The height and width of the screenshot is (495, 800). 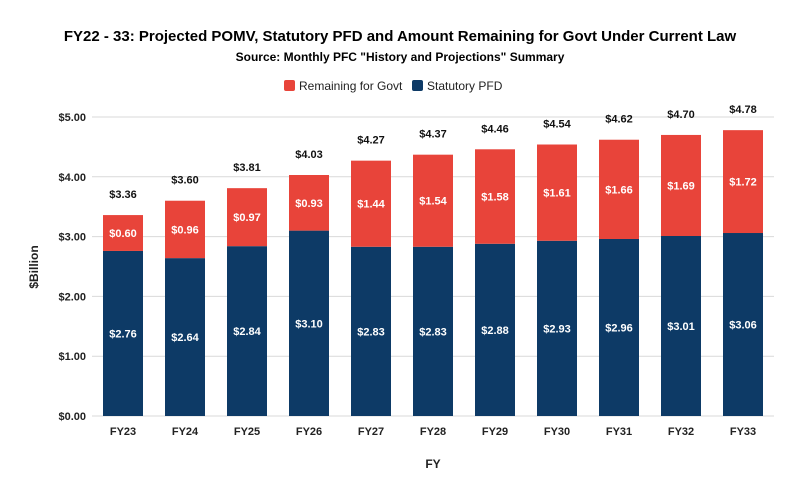 I want to click on data-label-total: $4.46, so click(x=495, y=129).